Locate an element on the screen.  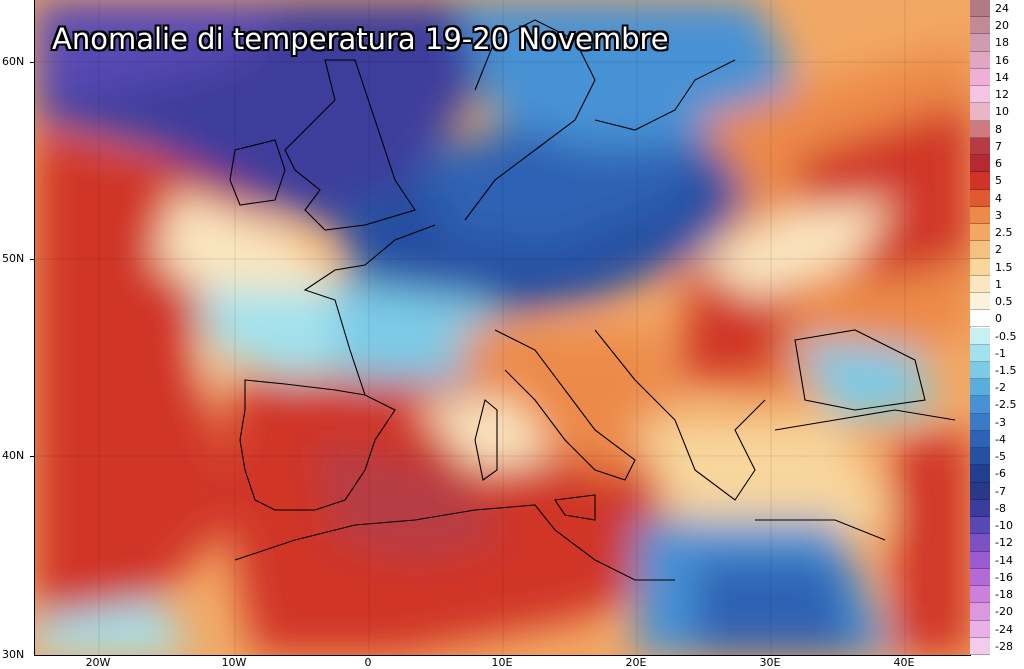
legend-entry: 8 is located at coordinates (997, 129).